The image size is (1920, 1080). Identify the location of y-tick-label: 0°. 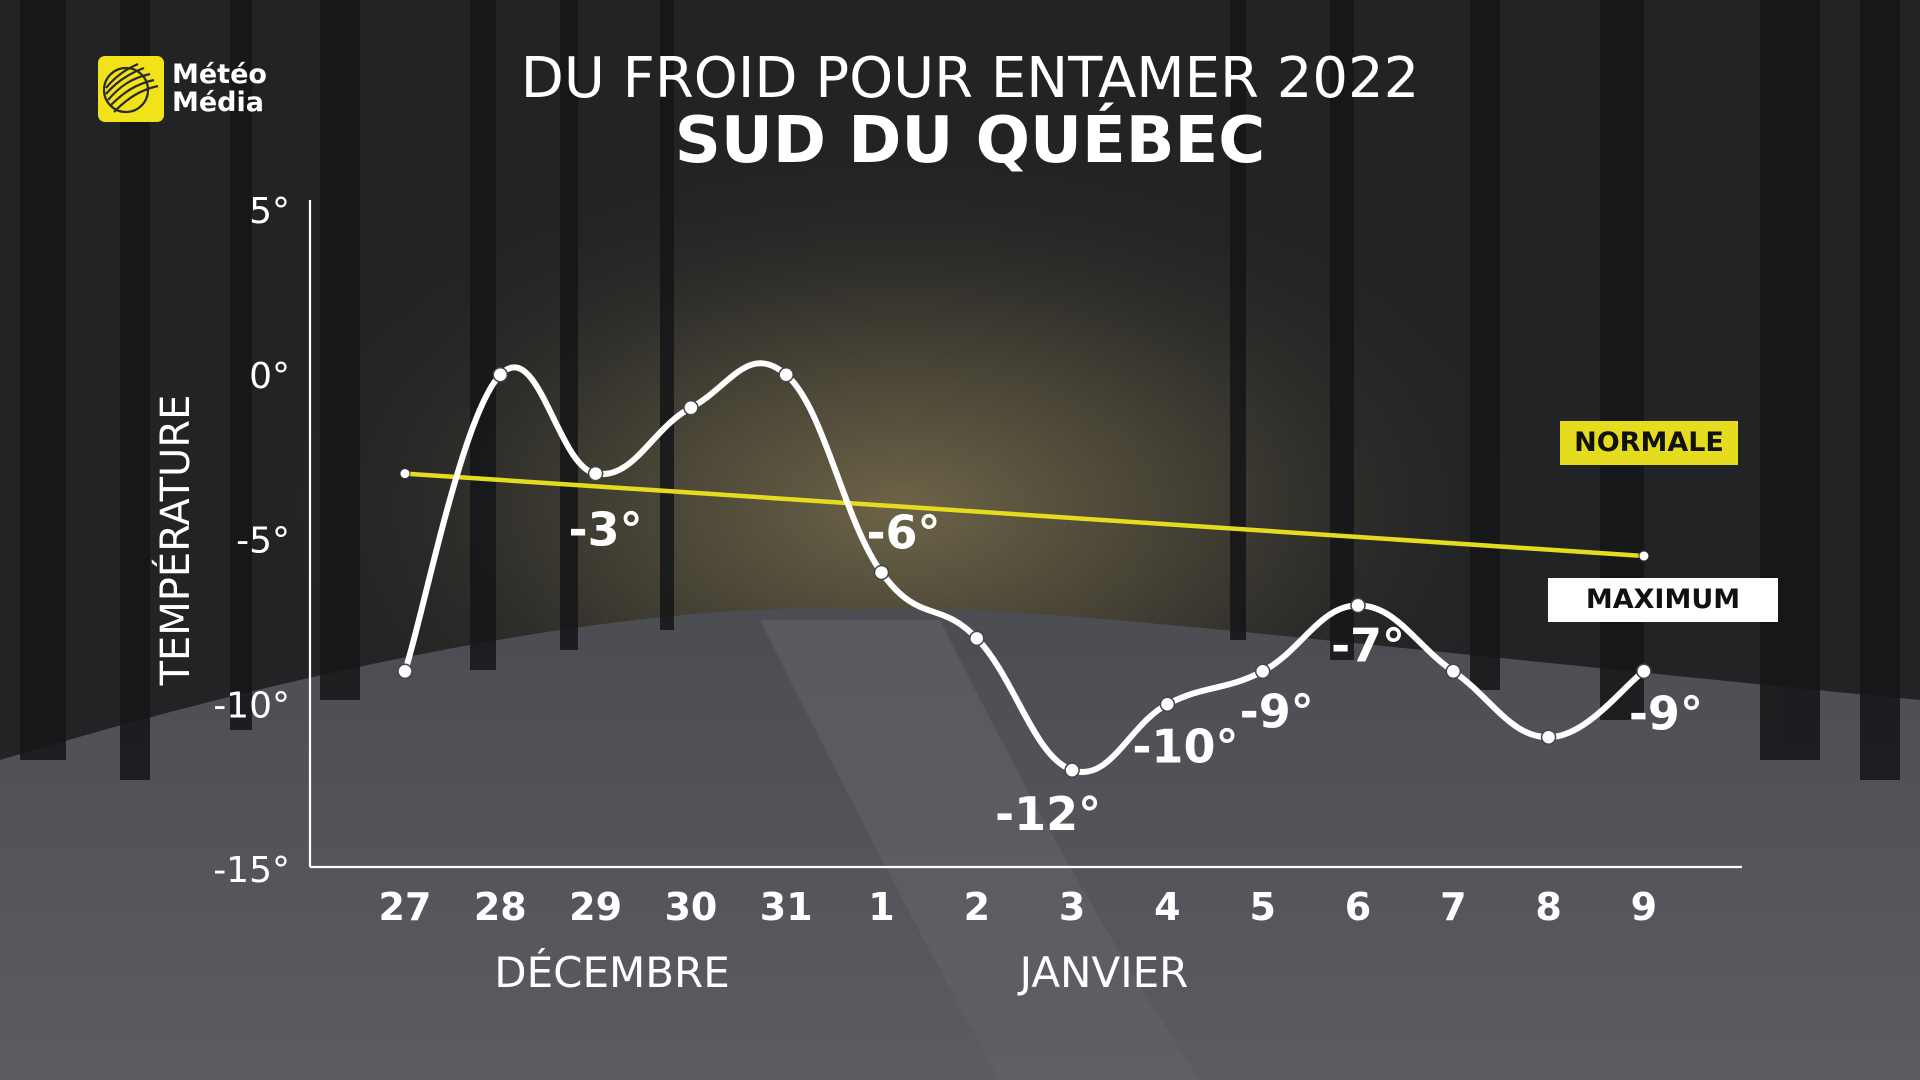
(269, 376).